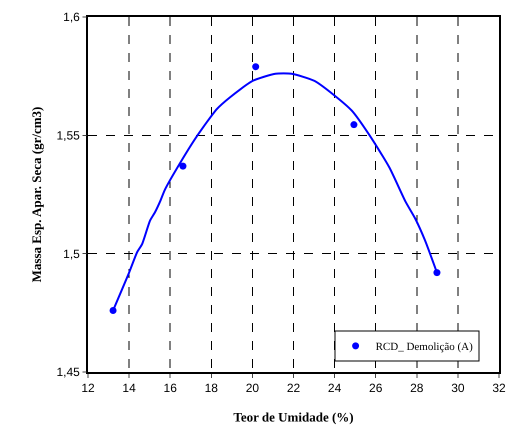 This screenshot has width=514, height=430. Describe the element at coordinates (458, 388) in the screenshot. I see `x-tick-label: 30` at that location.